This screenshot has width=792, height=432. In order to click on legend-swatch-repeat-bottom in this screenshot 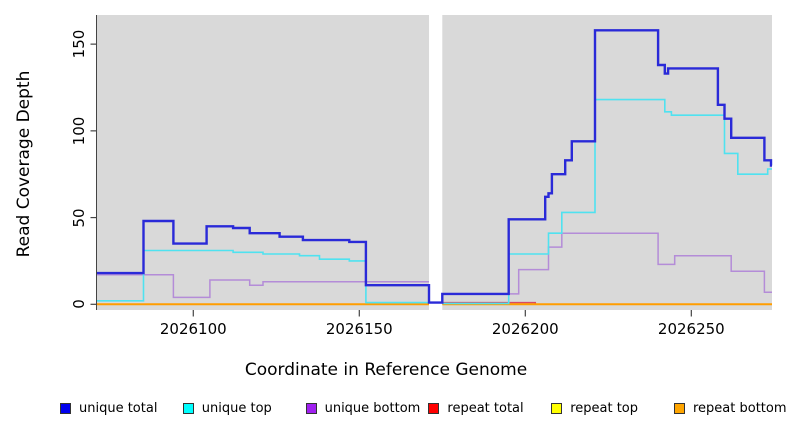, I will do `click(679, 408)`.